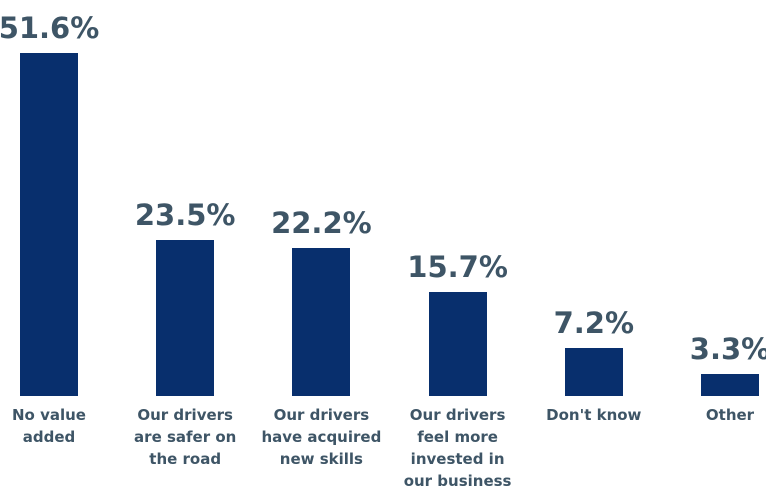  Describe the element at coordinates (457, 266) in the screenshot. I see `value-label: 15.7%` at that location.